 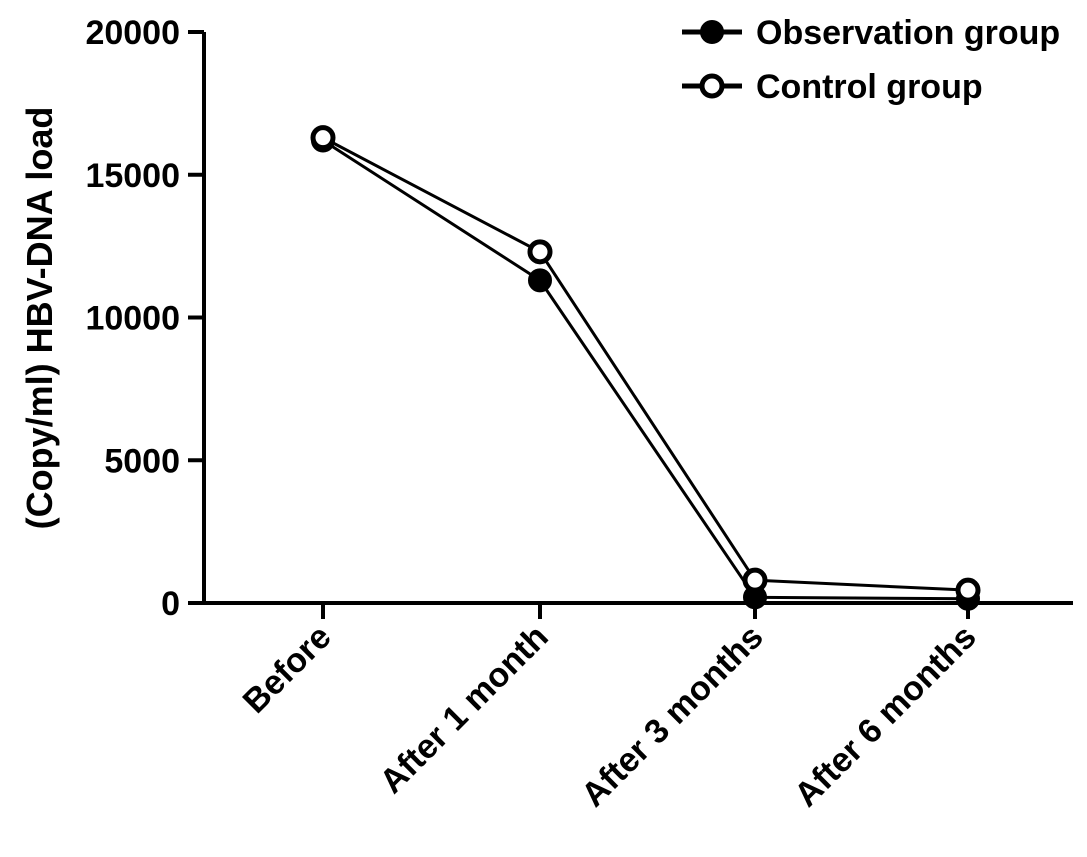 What do you see at coordinates (39, 318) in the screenshot?
I see `y-axis-title: (Copy/ml) HBV-DNA load` at bounding box center [39, 318].